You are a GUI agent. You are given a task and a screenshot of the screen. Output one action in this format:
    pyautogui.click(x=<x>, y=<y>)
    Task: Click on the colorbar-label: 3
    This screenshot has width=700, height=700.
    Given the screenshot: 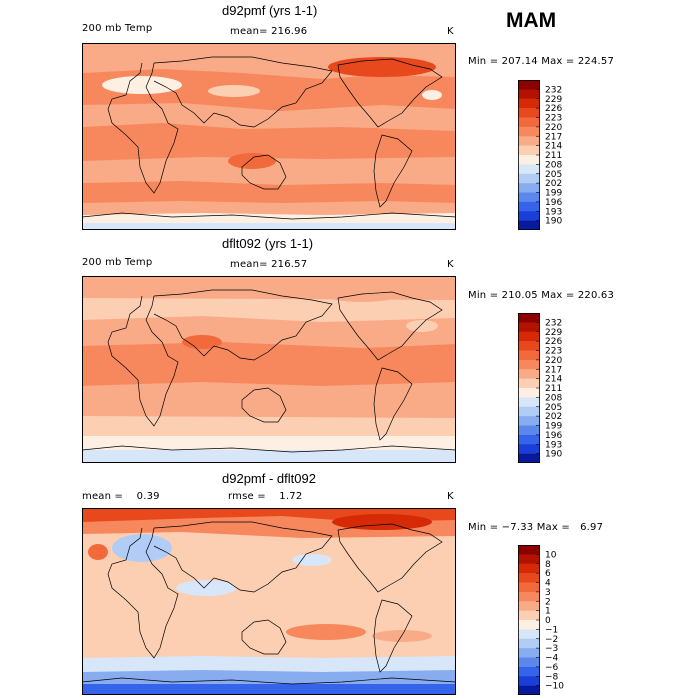 What is the action you would take?
    pyautogui.click(x=548, y=593)
    